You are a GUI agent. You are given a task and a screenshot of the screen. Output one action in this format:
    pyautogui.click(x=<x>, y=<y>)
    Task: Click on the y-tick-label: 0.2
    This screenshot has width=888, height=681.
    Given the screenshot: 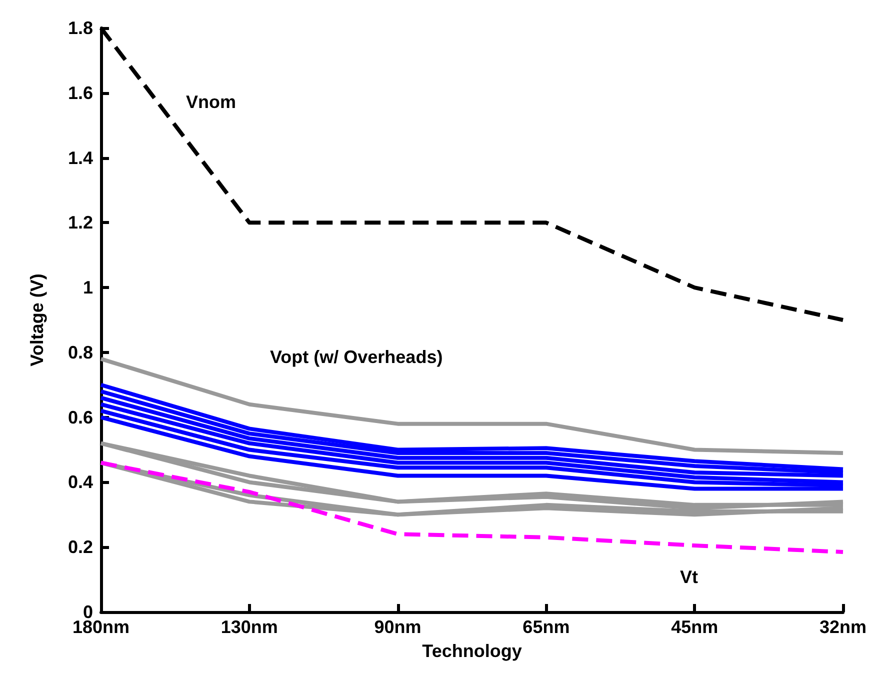 What is the action you would take?
    pyautogui.click(x=80, y=547)
    